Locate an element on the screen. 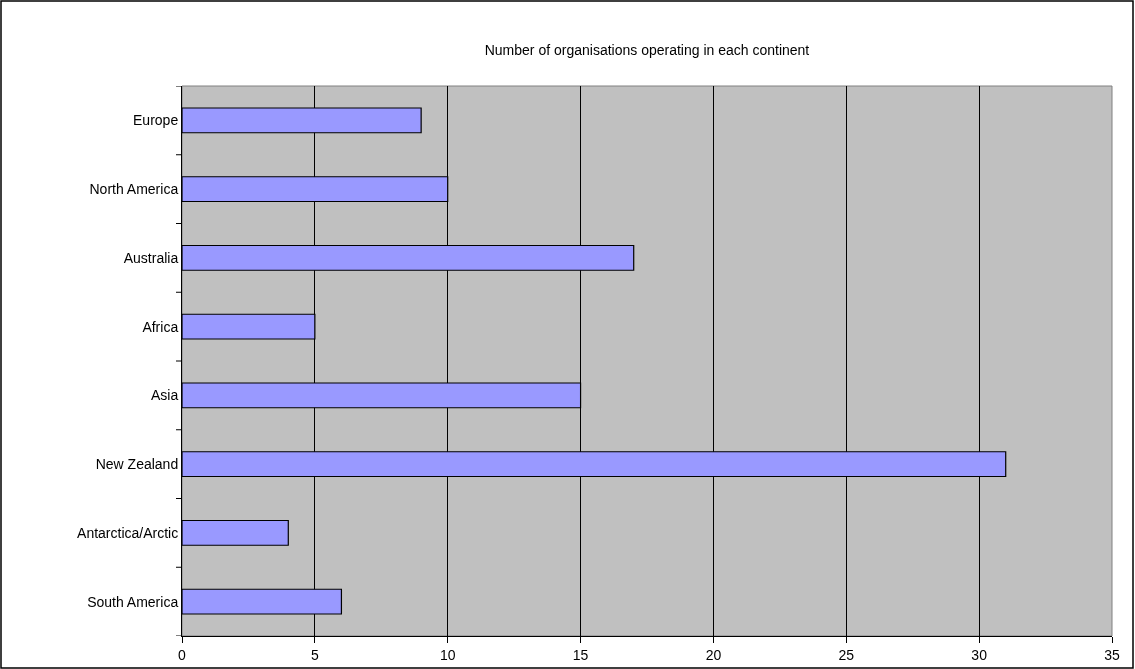  y-tick-label: South America is located at coordinates (133, 601).